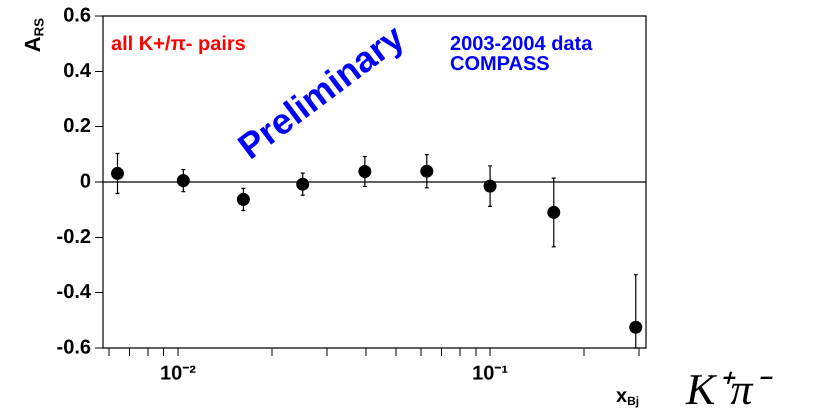  Describe the element at coordinates (521, 44) in the screenshot. I see `annotation: 2003-2004 data` at that location.